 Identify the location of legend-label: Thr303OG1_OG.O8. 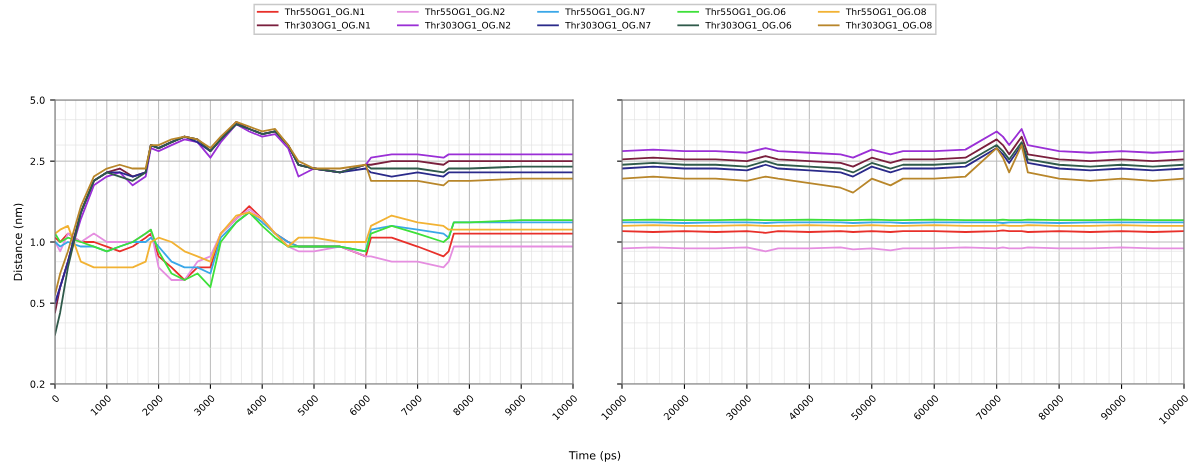
(888, 26).